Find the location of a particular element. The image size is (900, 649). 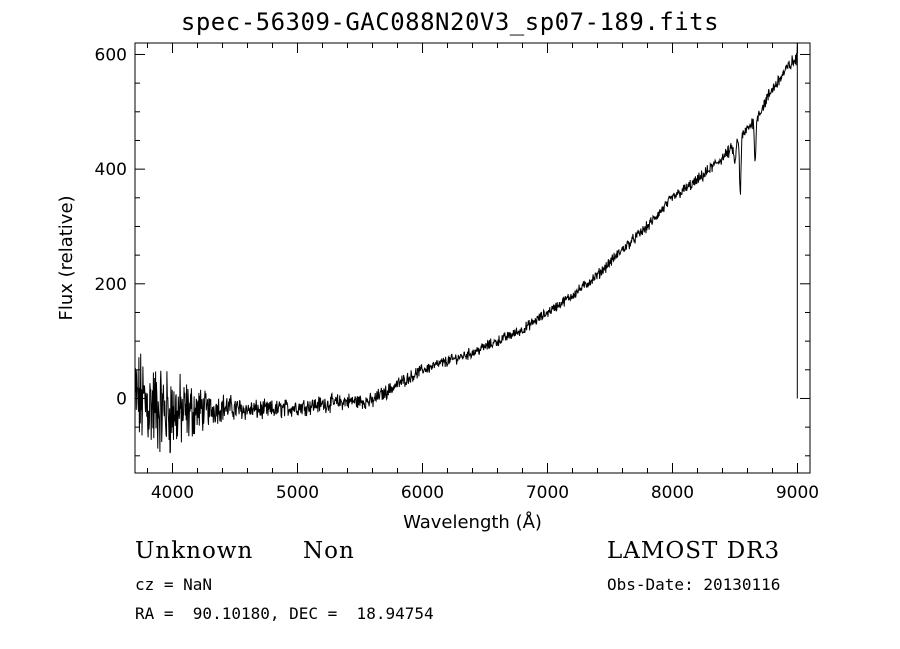

coordinates: RA = 90.10180, DEC = 18.94754 is located at coordinates (284, 613).